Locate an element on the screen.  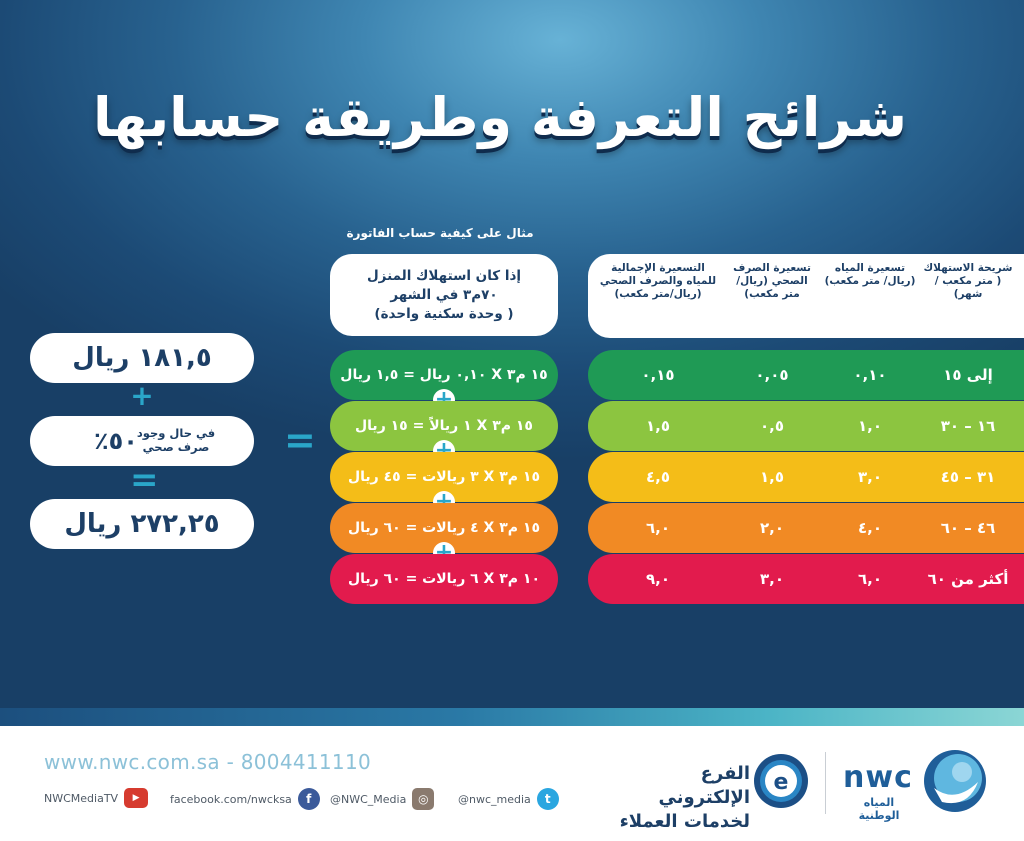
instagram-icon: ◎ is located at coordinates (423, 799).